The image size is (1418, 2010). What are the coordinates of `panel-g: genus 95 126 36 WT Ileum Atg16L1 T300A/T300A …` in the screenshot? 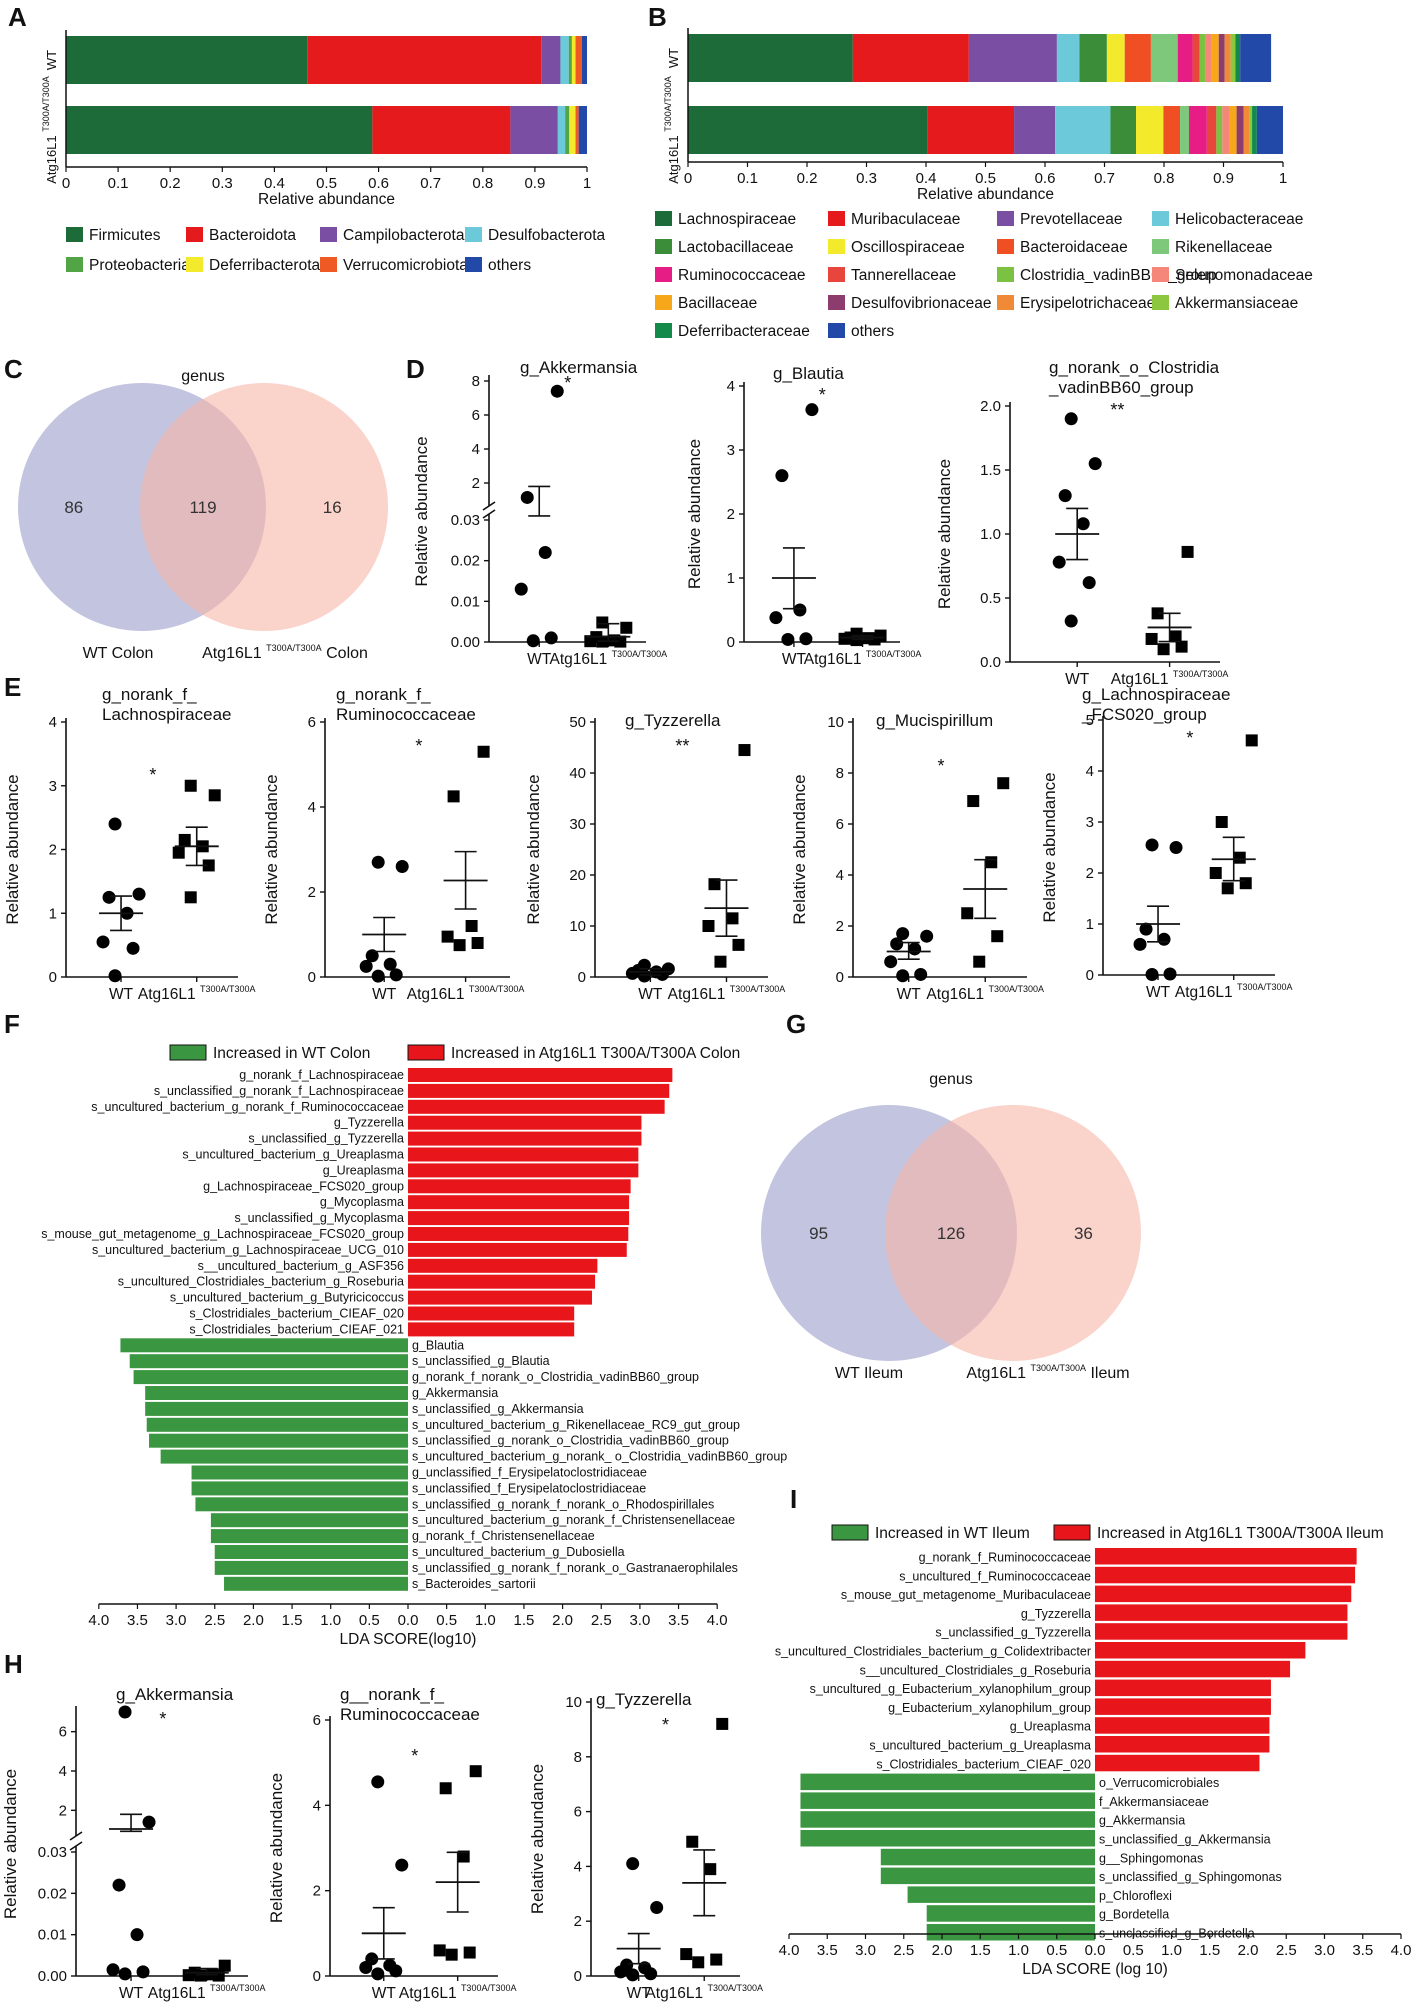 It's located at (951, 1226).